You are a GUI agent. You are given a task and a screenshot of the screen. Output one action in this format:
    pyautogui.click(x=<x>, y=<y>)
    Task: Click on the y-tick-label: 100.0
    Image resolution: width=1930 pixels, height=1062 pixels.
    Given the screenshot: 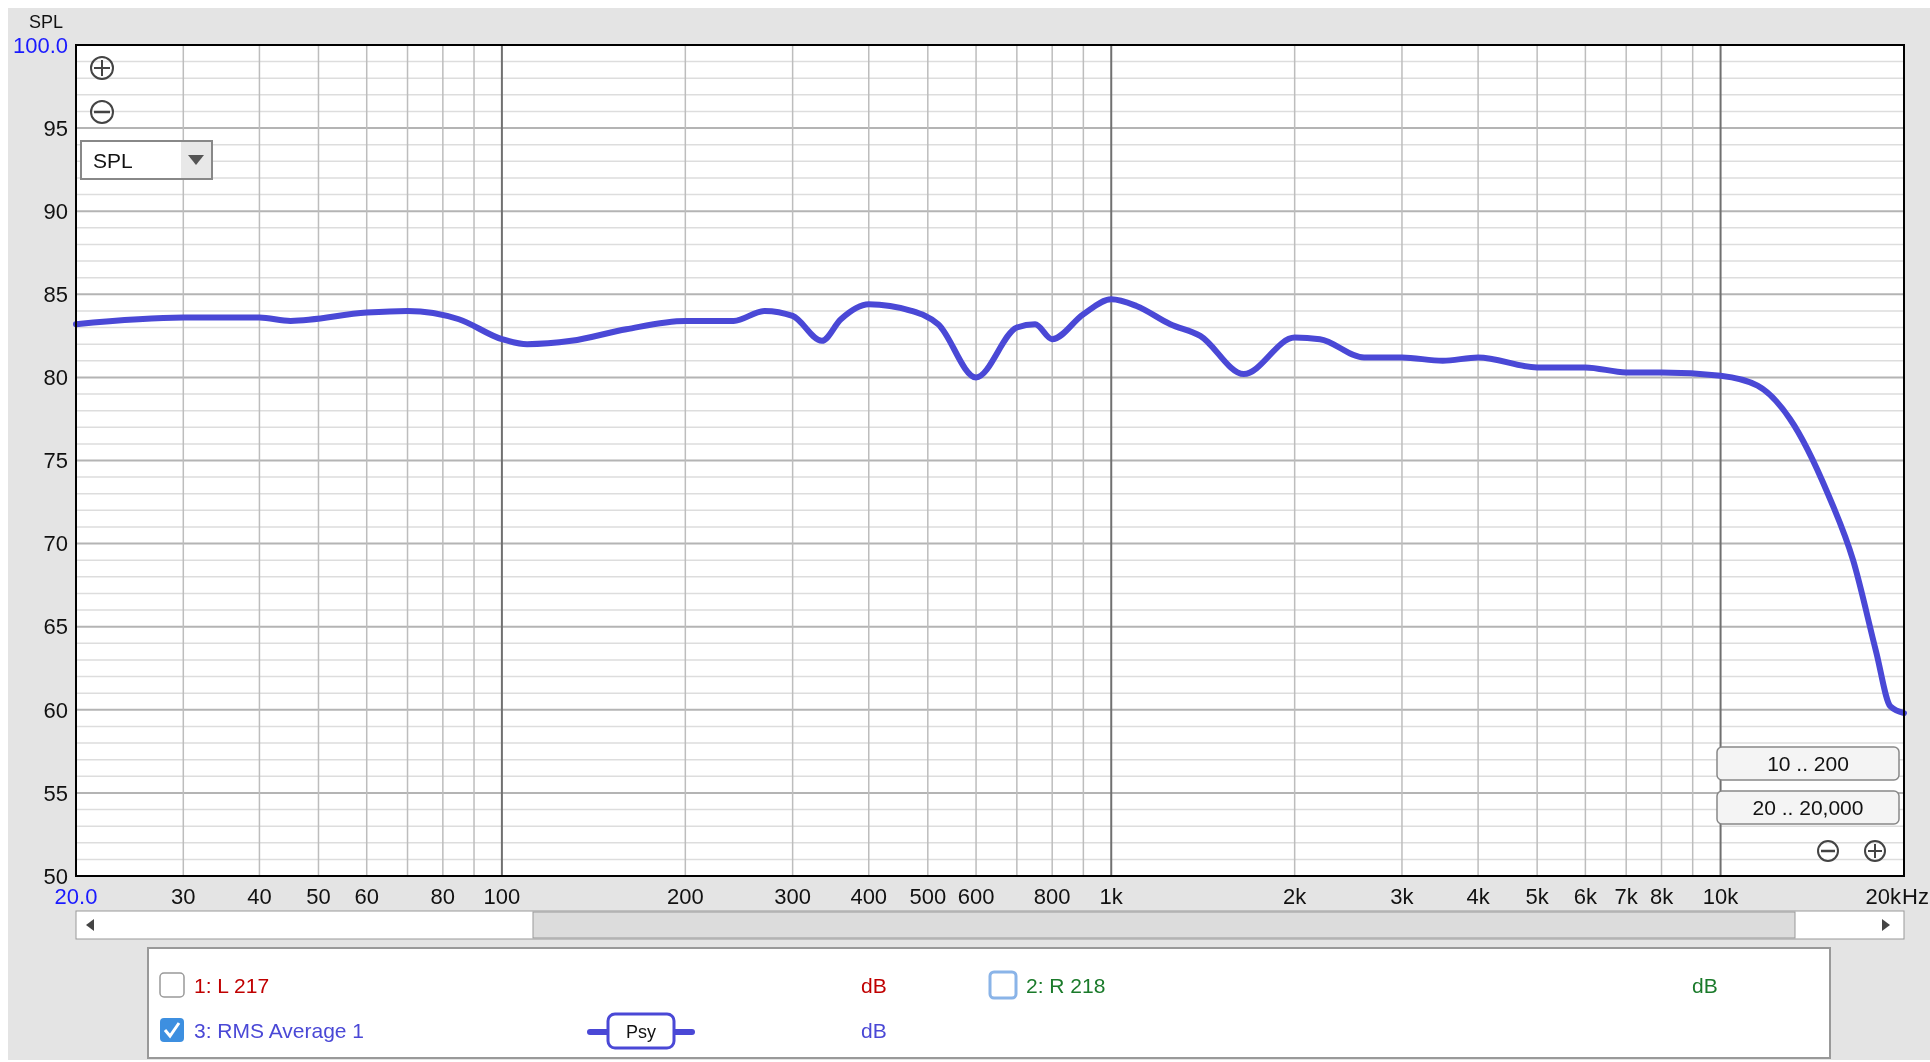 What is the action you would take?
    pyautogui.click(x=40, y=45)
    